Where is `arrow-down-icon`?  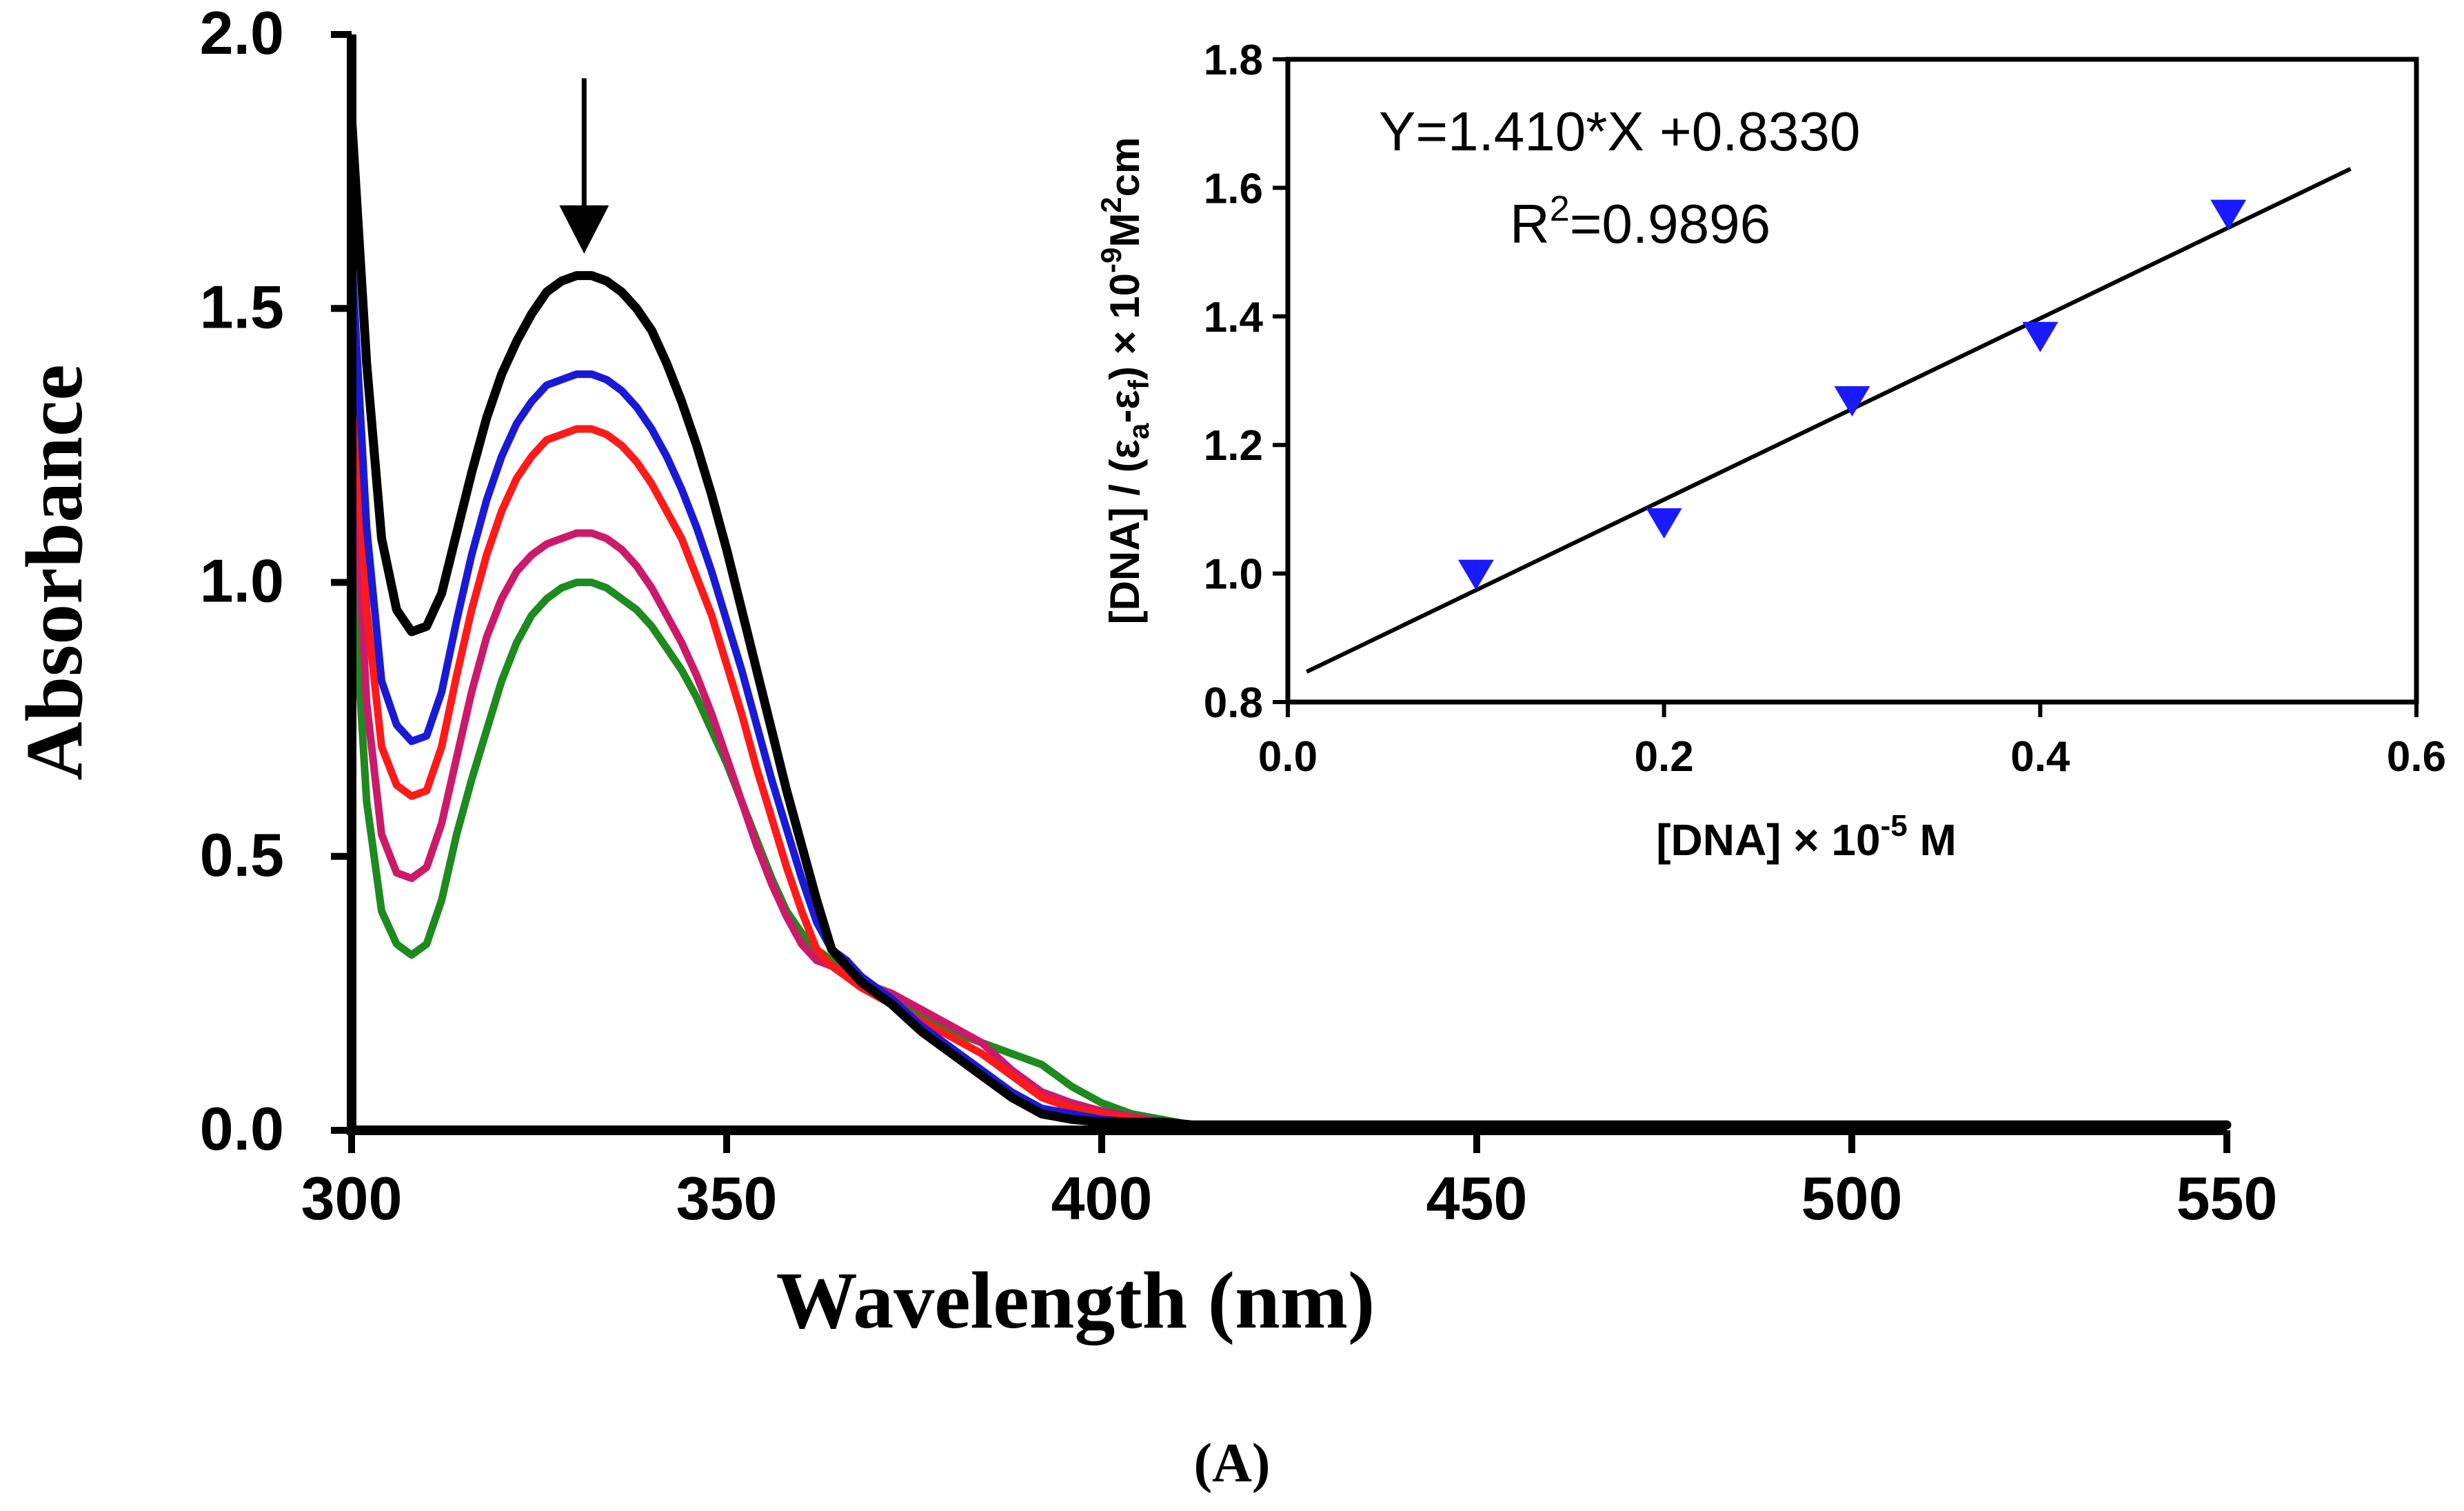 arrow-down-icon is located at coordinates (584, 166).